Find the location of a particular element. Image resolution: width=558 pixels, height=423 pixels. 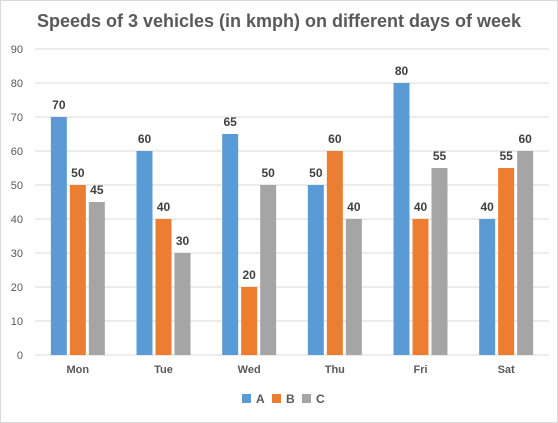

bar-A-Tue is located at coordinates (145, 253).